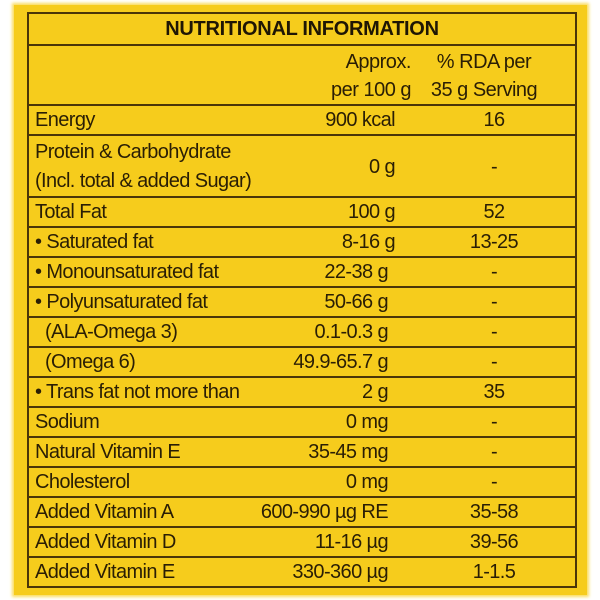 This screenshot has width=600, height=600. What do you see at coordinates (302, 331) in the screenshot?
I see `table-row-ala-omega-3: (ALA-Omega 3) 0.1-0.3 g -` at bounding box center [302, 331].